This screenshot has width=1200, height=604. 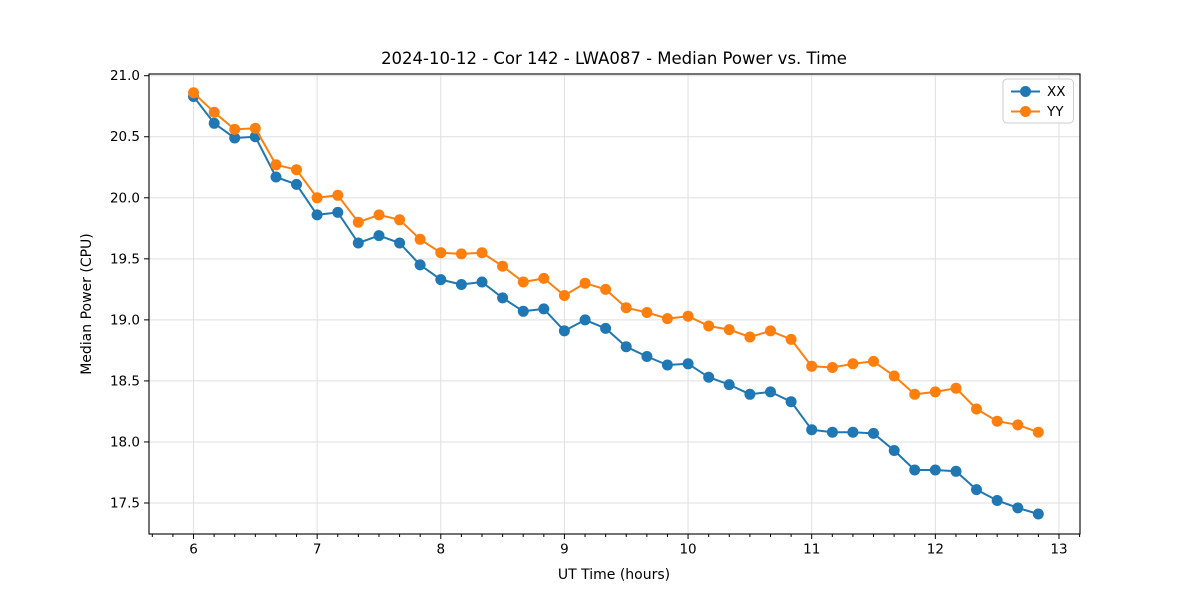 What do you see at coordinates (125, 320) in the screenshot?
I see `y-tick-label-19.0: 19.0` at bounding box center [125, 320].